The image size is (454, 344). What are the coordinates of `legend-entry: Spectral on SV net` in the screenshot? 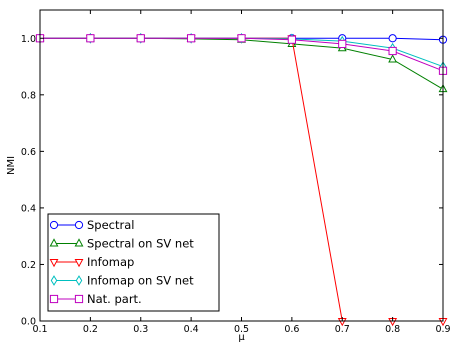 It's located at (121, 244).